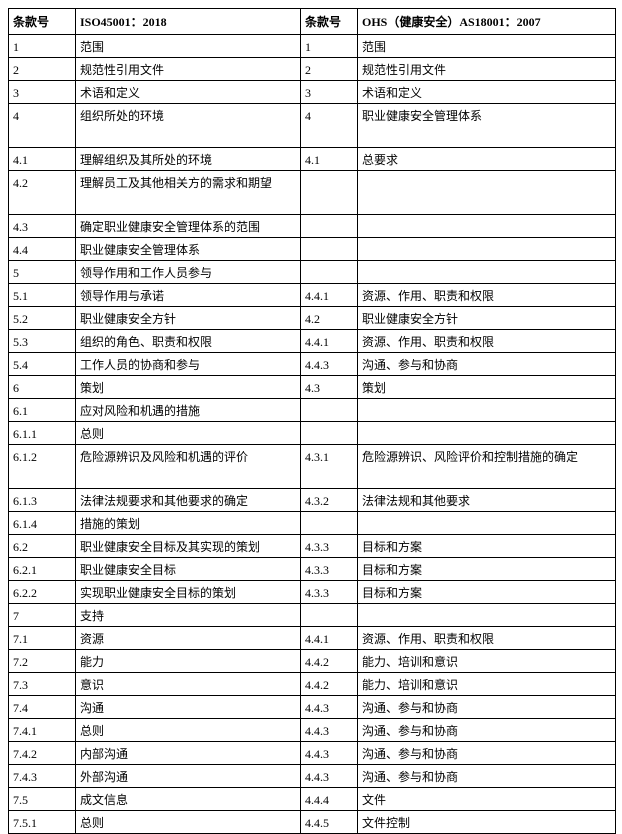  Describe the element at coordinates (486, 822) in the screenshot. I see `clause-title: 文件控制` at that location.